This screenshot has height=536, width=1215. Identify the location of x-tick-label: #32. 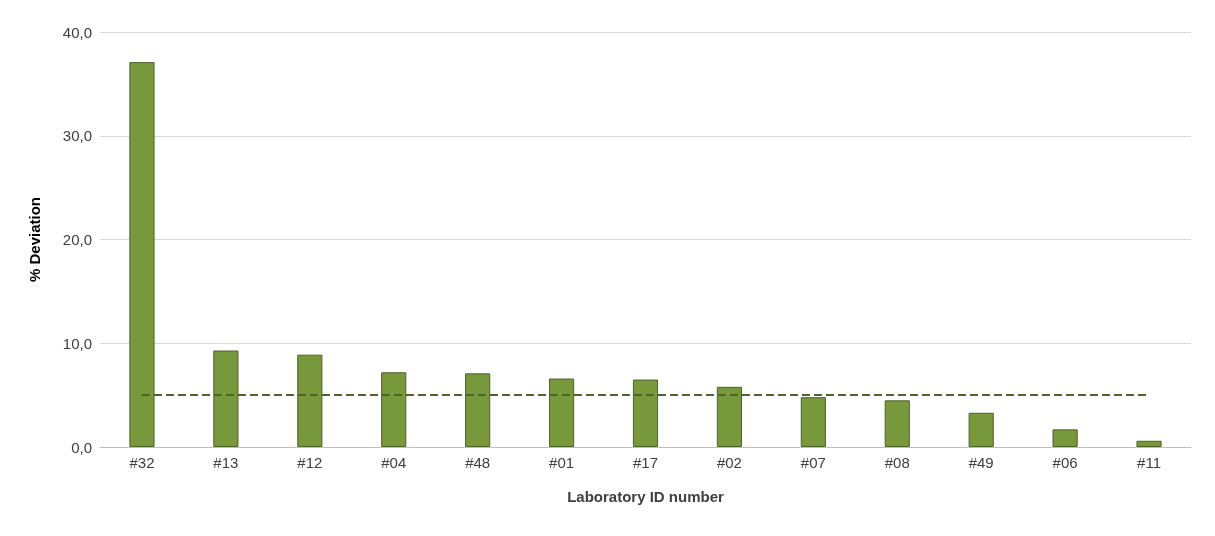
(142, 462).